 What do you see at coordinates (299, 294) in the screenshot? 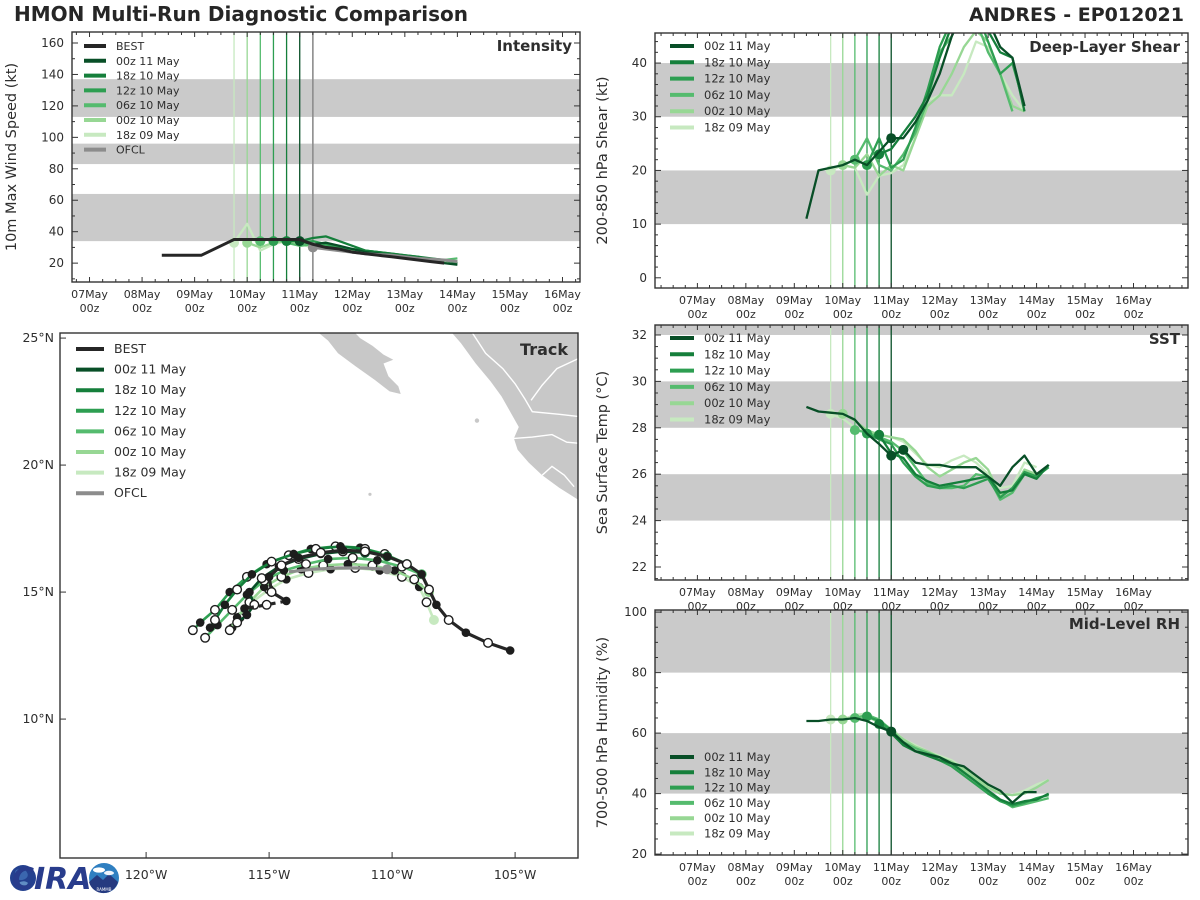
I see `intensity-xtick-day-4: 11May` at bounding box center [299, 294].